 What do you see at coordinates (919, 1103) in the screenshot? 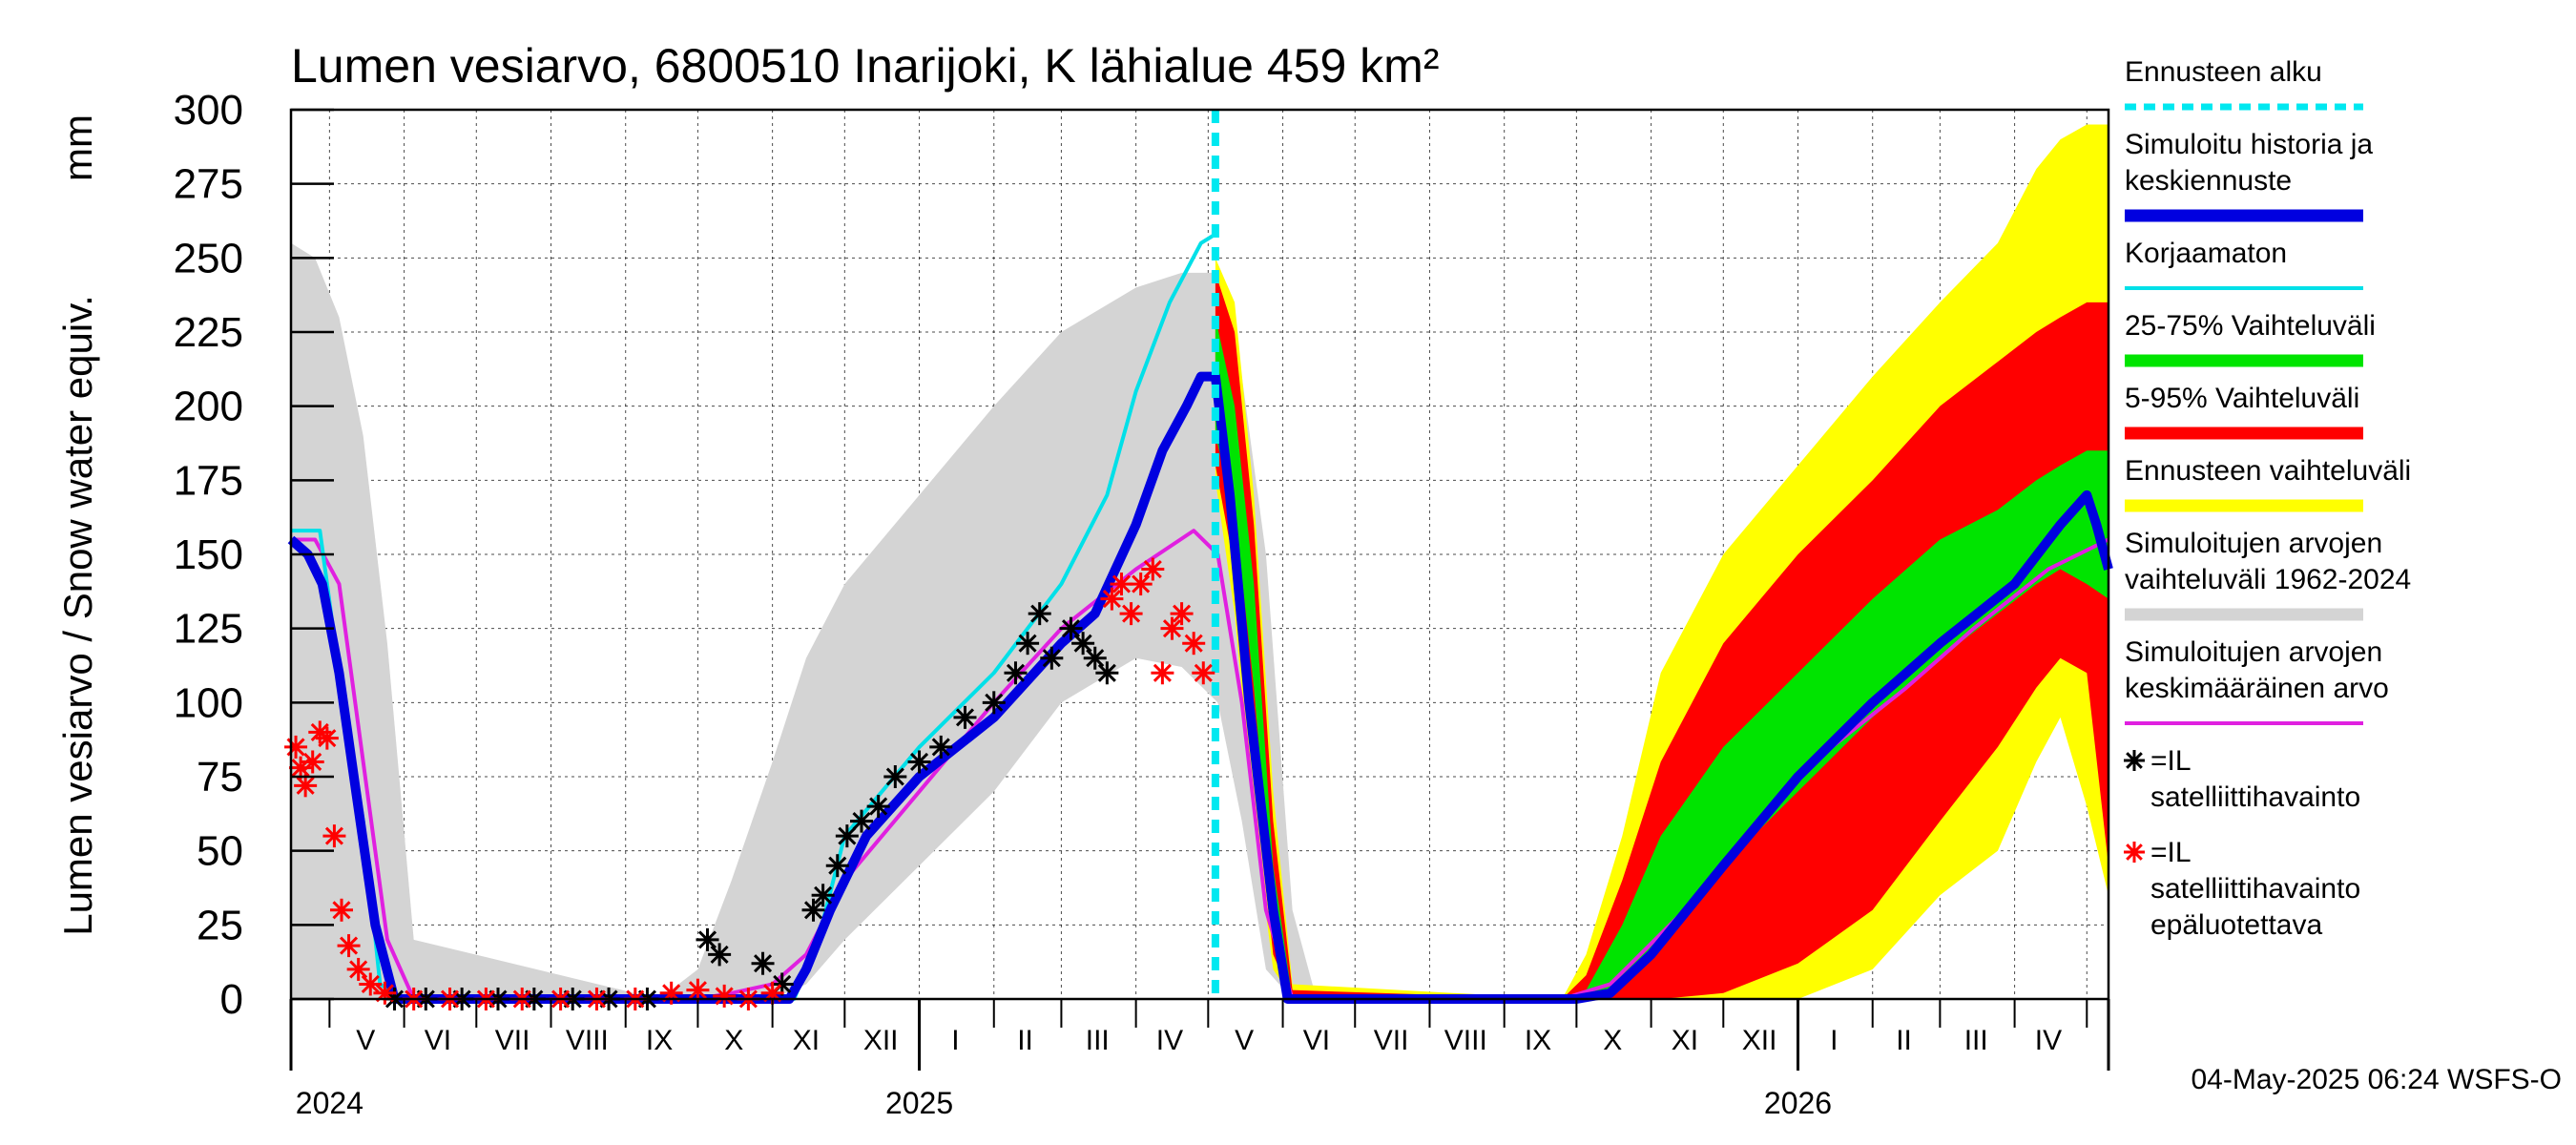
I see `year-label: 2025` at bounding box center [919, 1103].